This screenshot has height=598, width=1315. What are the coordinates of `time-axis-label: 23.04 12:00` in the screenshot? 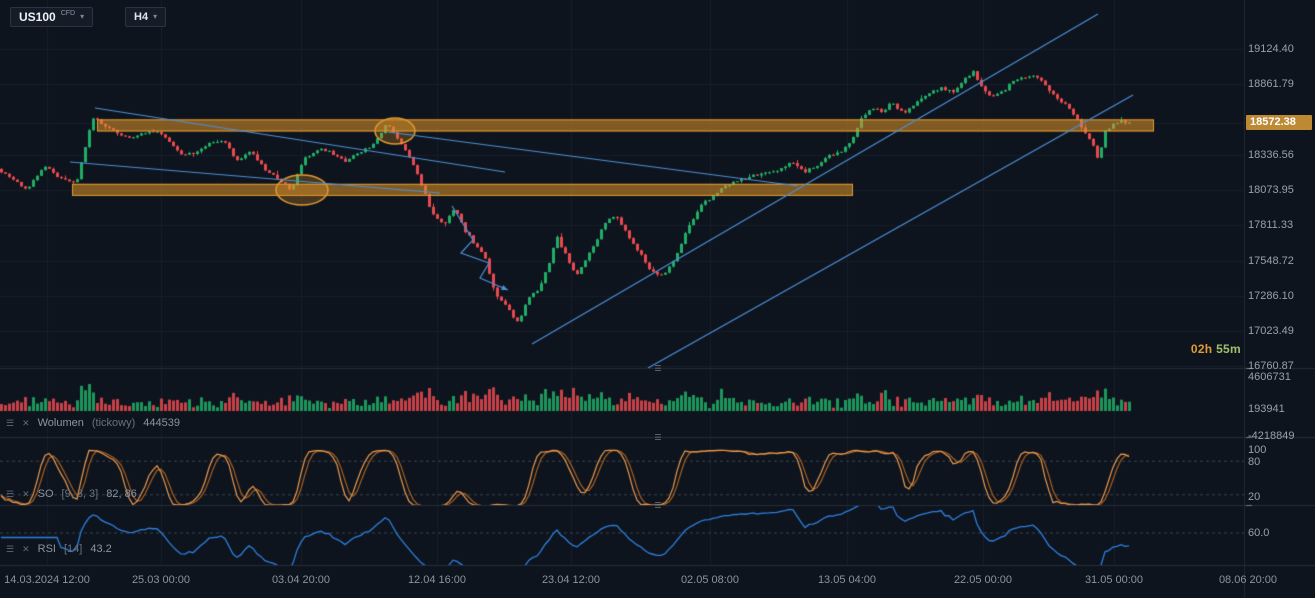 It's located at (571, 580).